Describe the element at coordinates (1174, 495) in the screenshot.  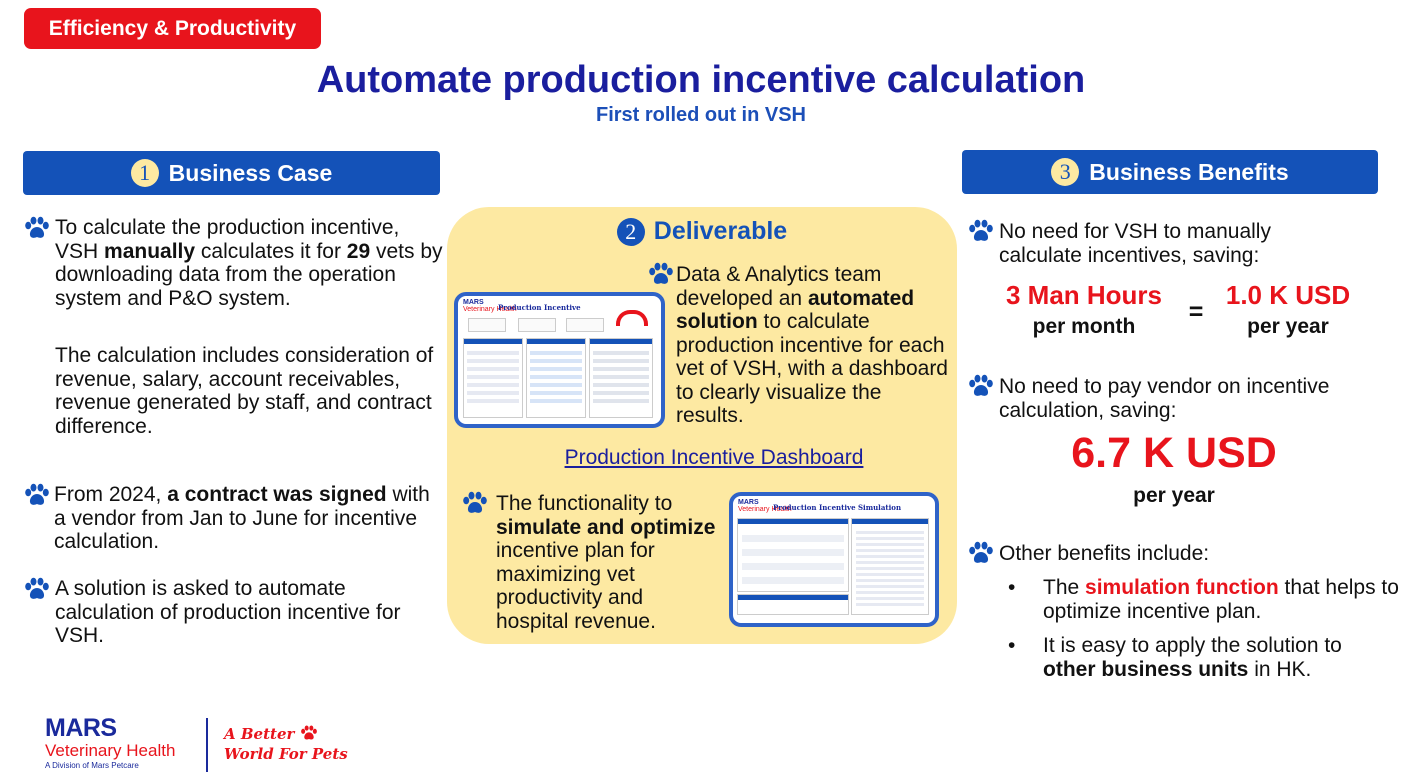
I see `metric-vendor-saving-unit: per year` at that location.